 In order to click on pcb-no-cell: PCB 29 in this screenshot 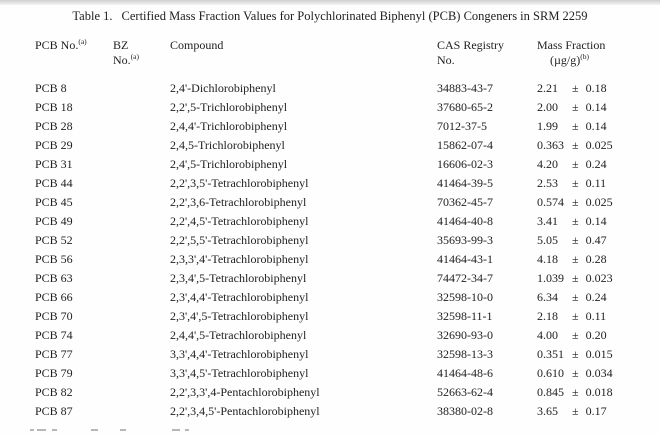, I will do `click(54, 144)`.